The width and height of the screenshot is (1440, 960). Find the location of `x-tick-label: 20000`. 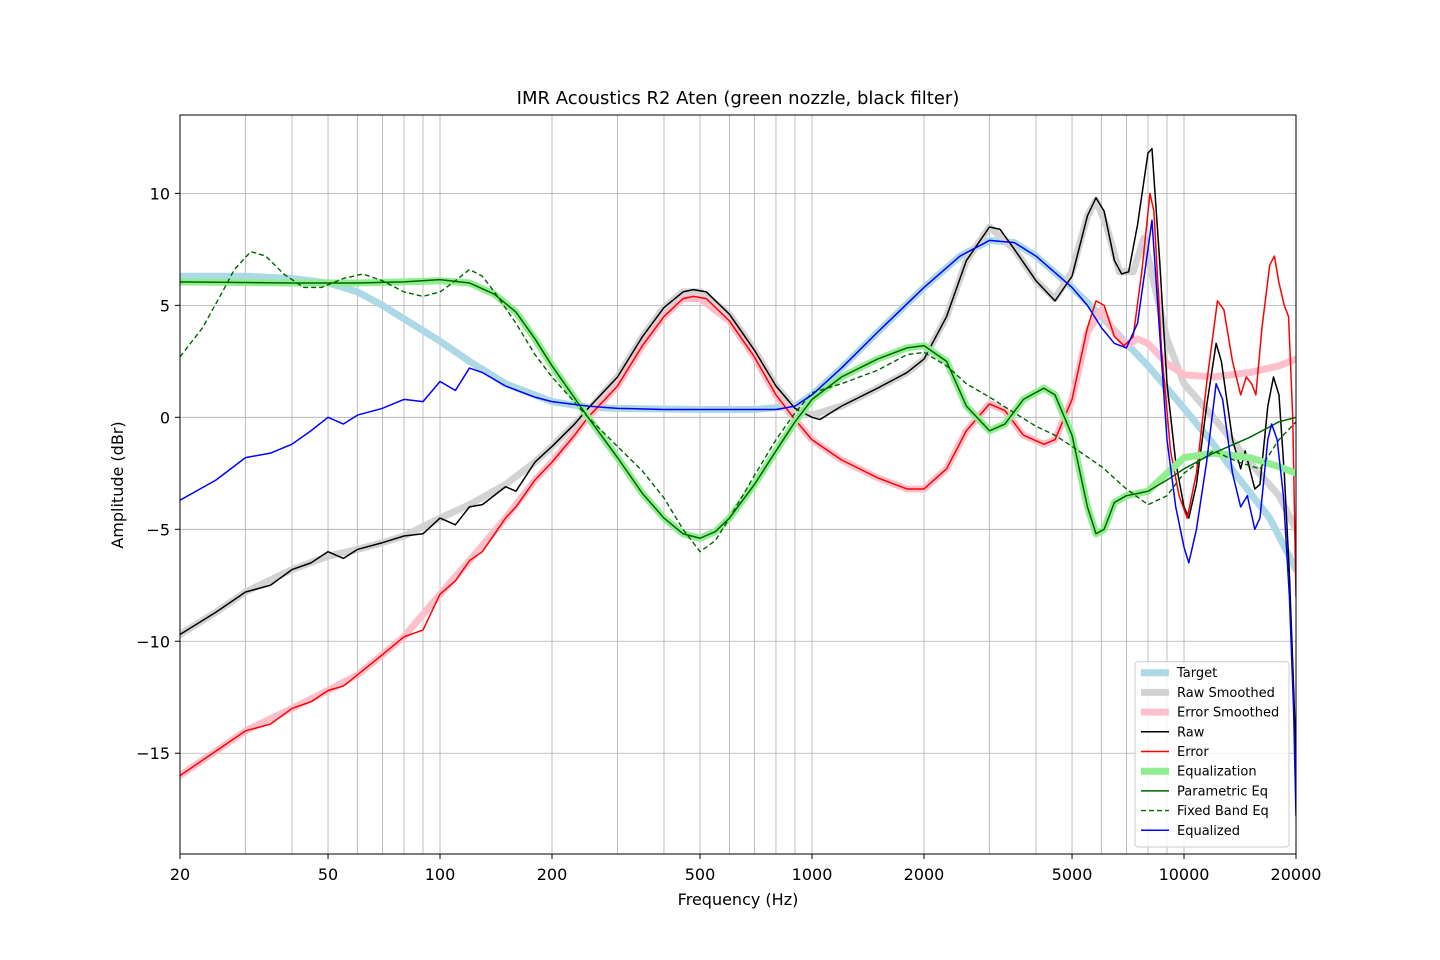

x-tick-label: 20000 is located at coordinates (1296, 874).